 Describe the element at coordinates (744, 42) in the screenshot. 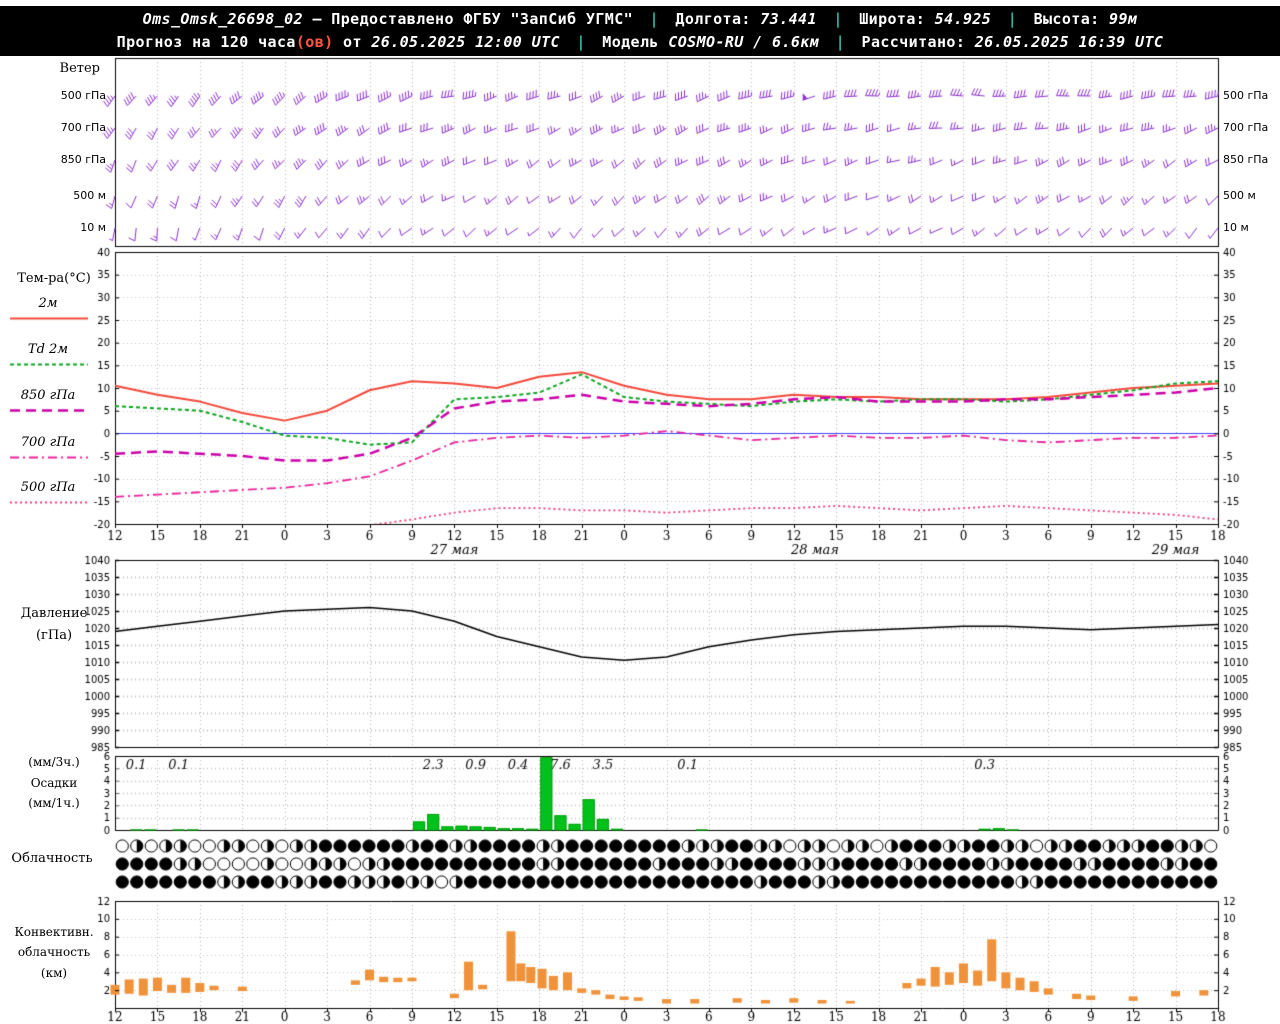

I see `model-value: COSMO-RU / 6.6км` at that location.